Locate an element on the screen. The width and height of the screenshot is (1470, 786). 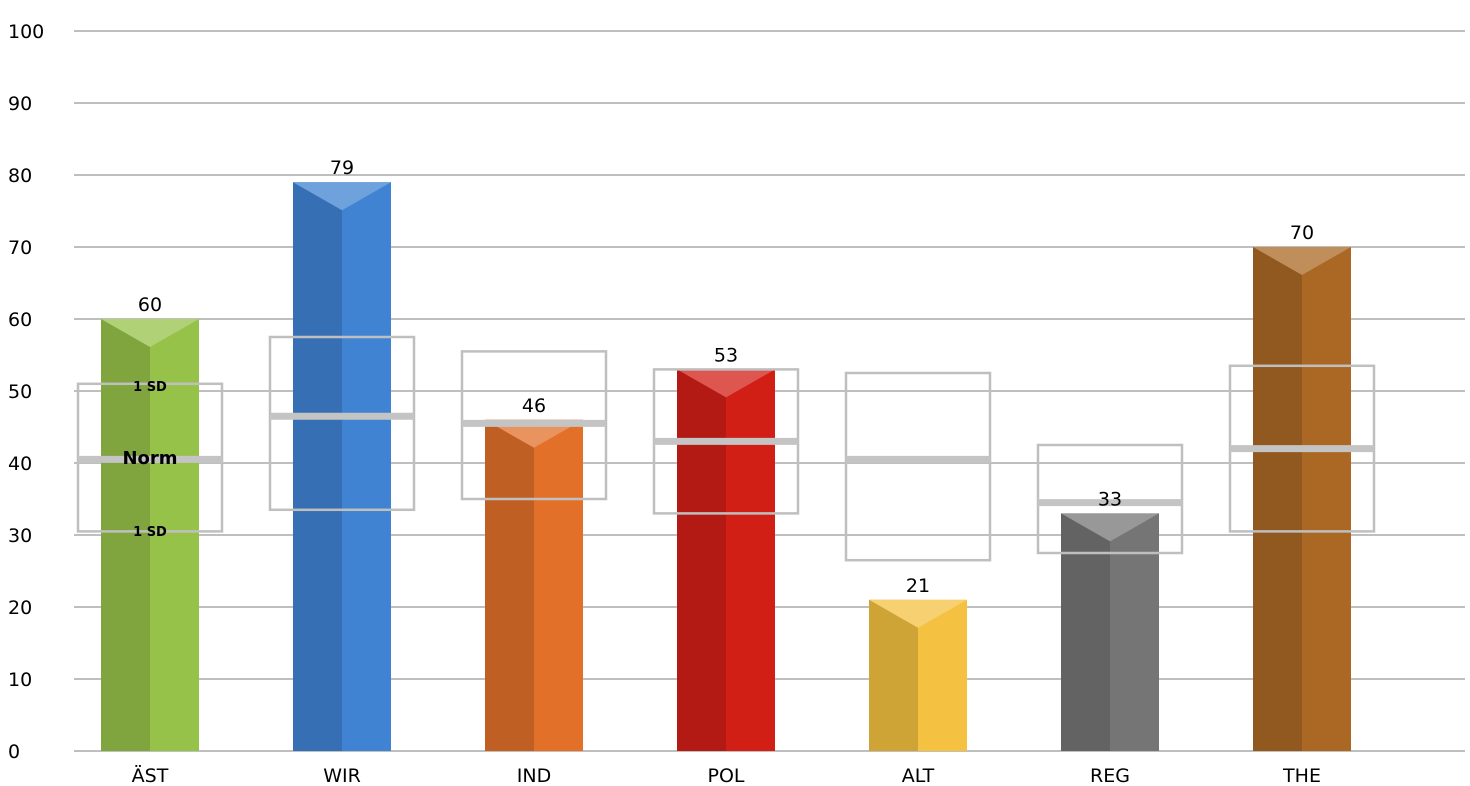
value-label: 79 is located at coordinates (342, 168).